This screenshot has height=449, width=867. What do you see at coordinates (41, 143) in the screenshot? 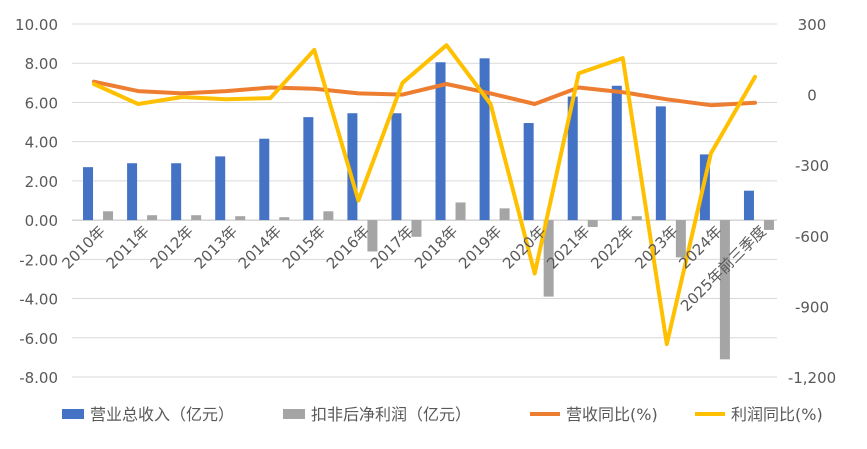
I see `y-left-tick-label: 4.00` at bounding box center [41, 143].